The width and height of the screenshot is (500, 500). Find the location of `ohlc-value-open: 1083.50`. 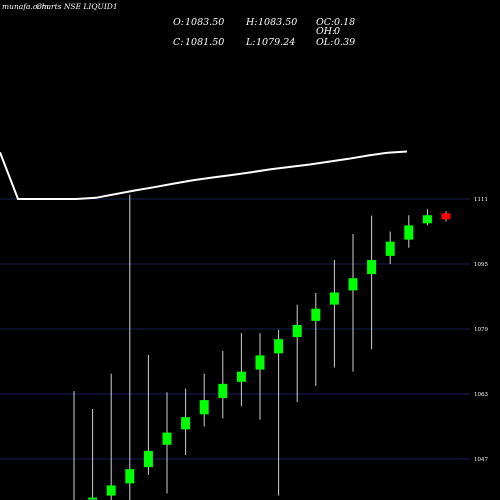

ohlc-value-open: 1083.50 is located at coordinates (204, 22).